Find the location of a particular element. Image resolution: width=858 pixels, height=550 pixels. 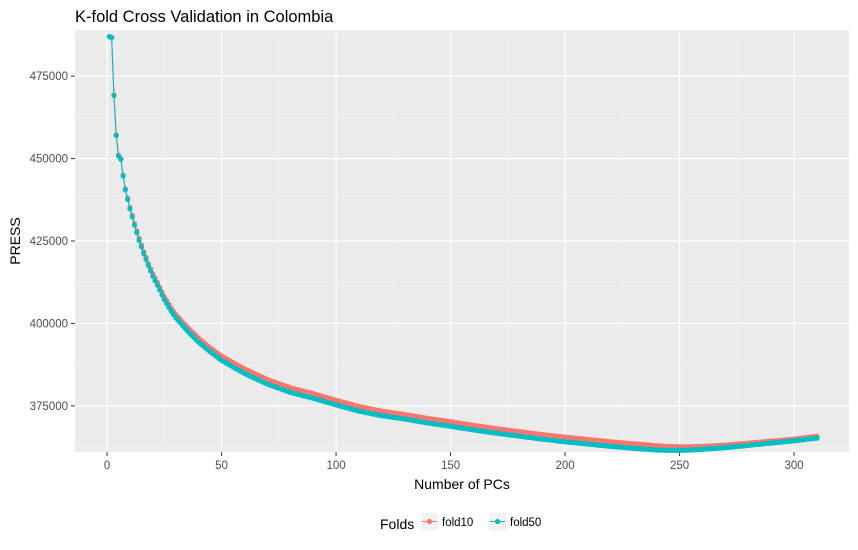

x-axis-ticks: 0 50 100 150 200 250 300 is located at coordinates (454, 462).